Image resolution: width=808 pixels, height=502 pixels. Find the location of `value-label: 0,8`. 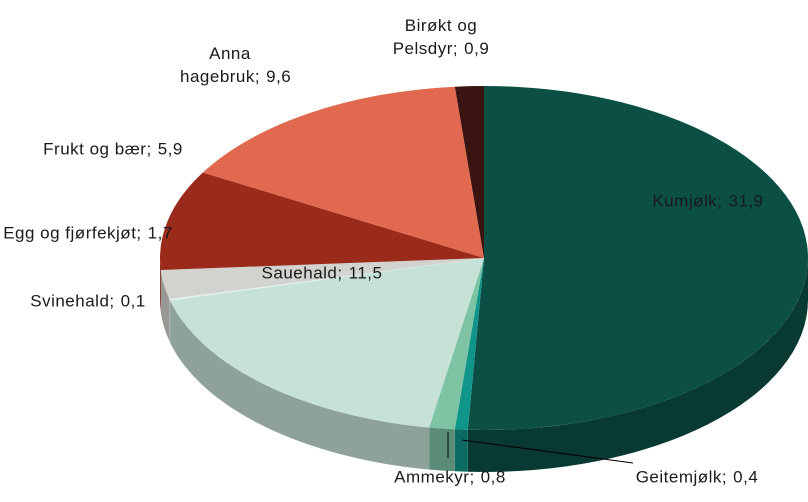

value-label: 0,8 is located at coordinates (493, 477).